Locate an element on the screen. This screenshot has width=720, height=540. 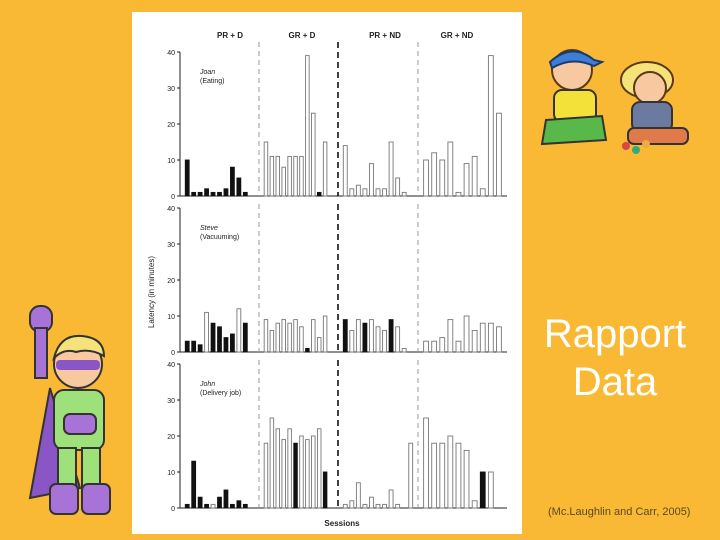
slide-title: Rapport Data is located at coordinates (615, 358).